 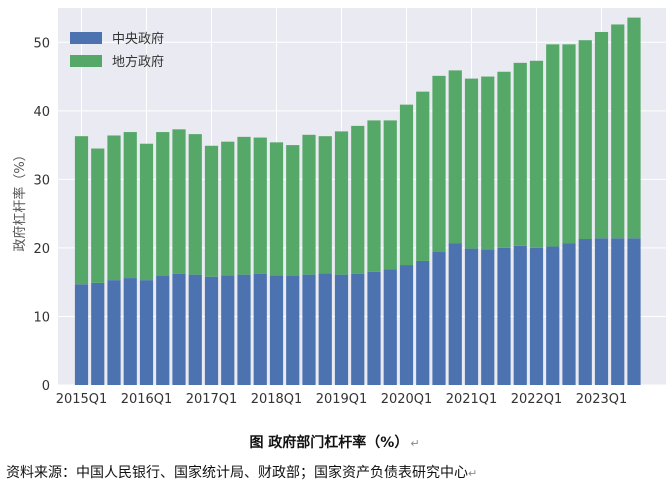 I want to click on bar-central-2016Q4, so click(x=195, y=329).